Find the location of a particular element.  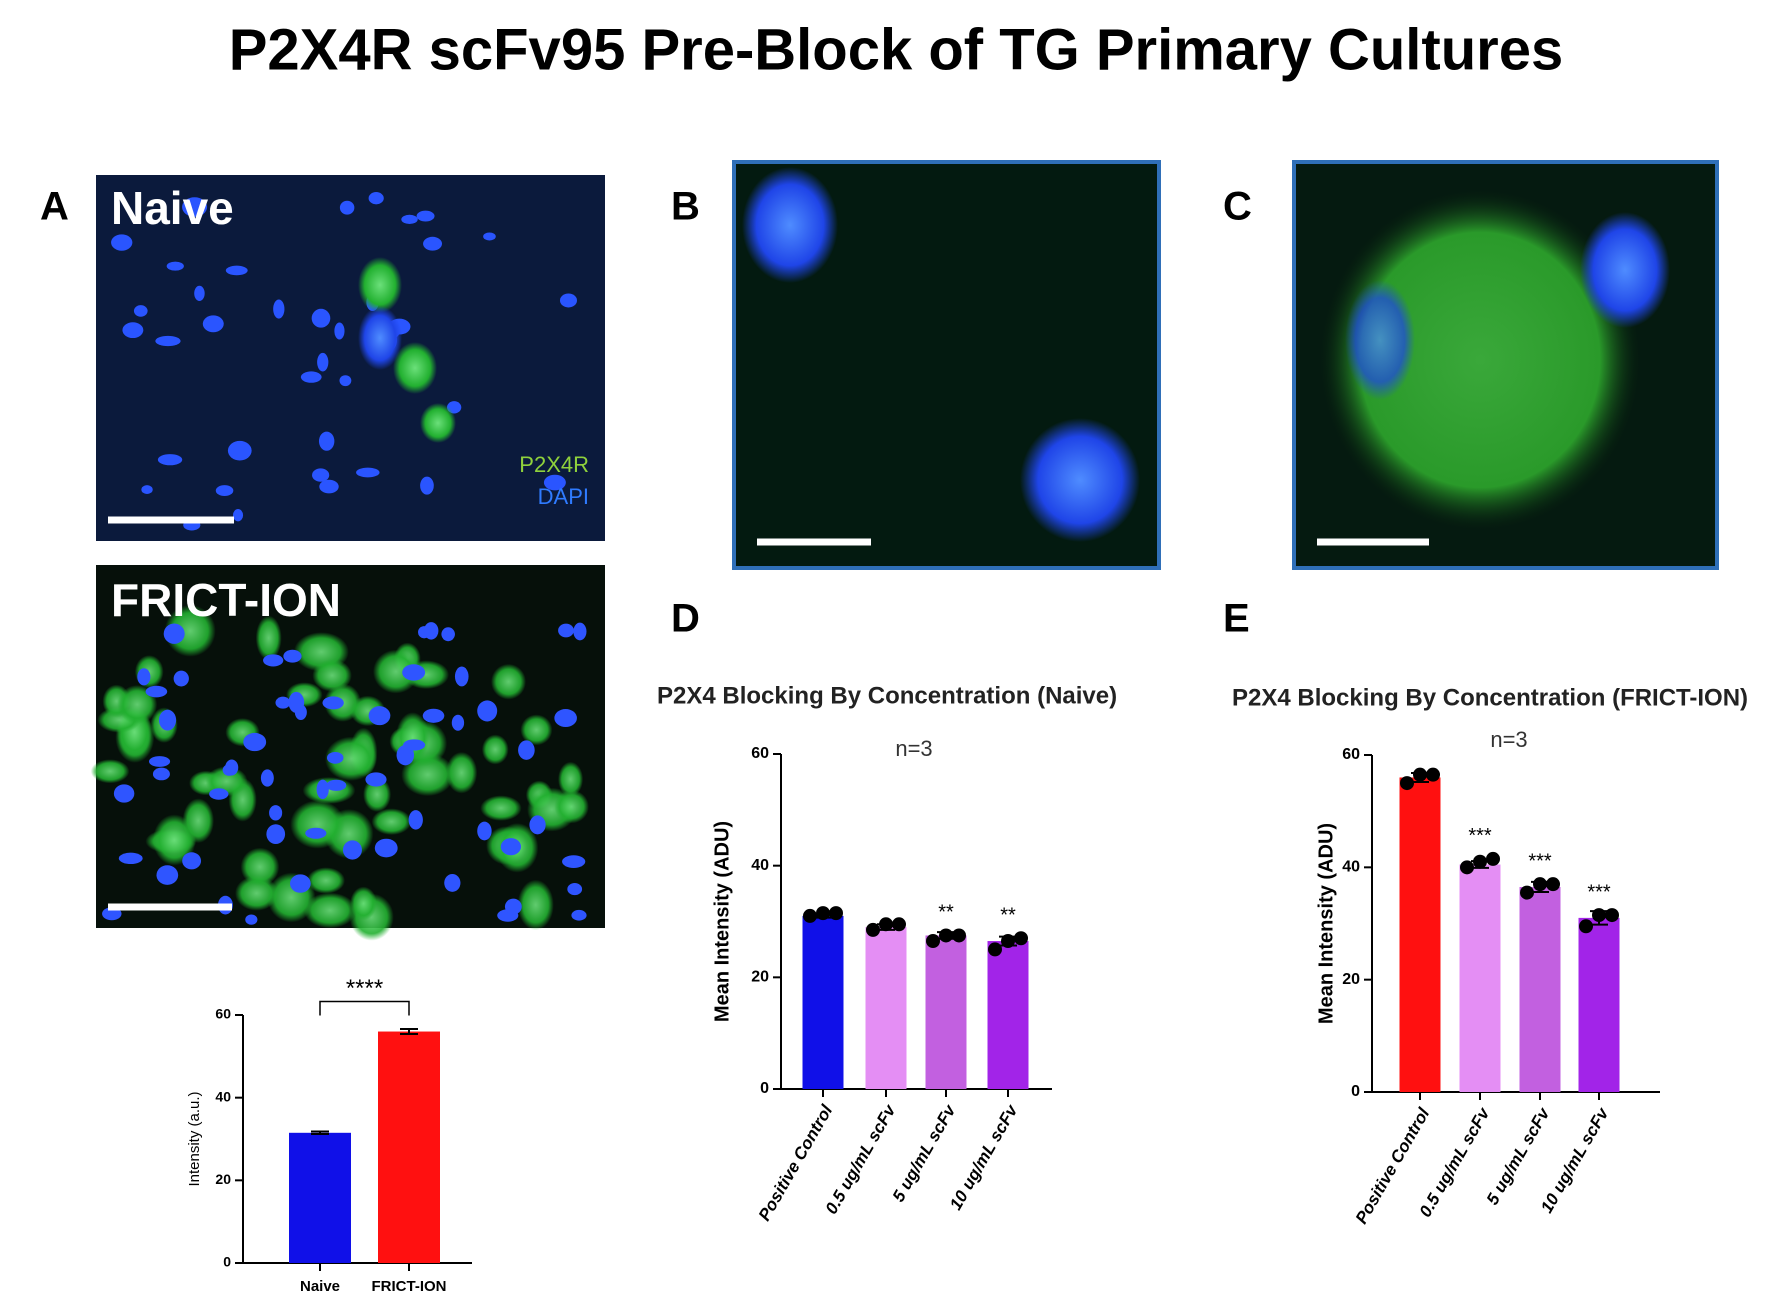

y-axis-label: Intensity (a.u.) is located at coordinates (194, 1138).